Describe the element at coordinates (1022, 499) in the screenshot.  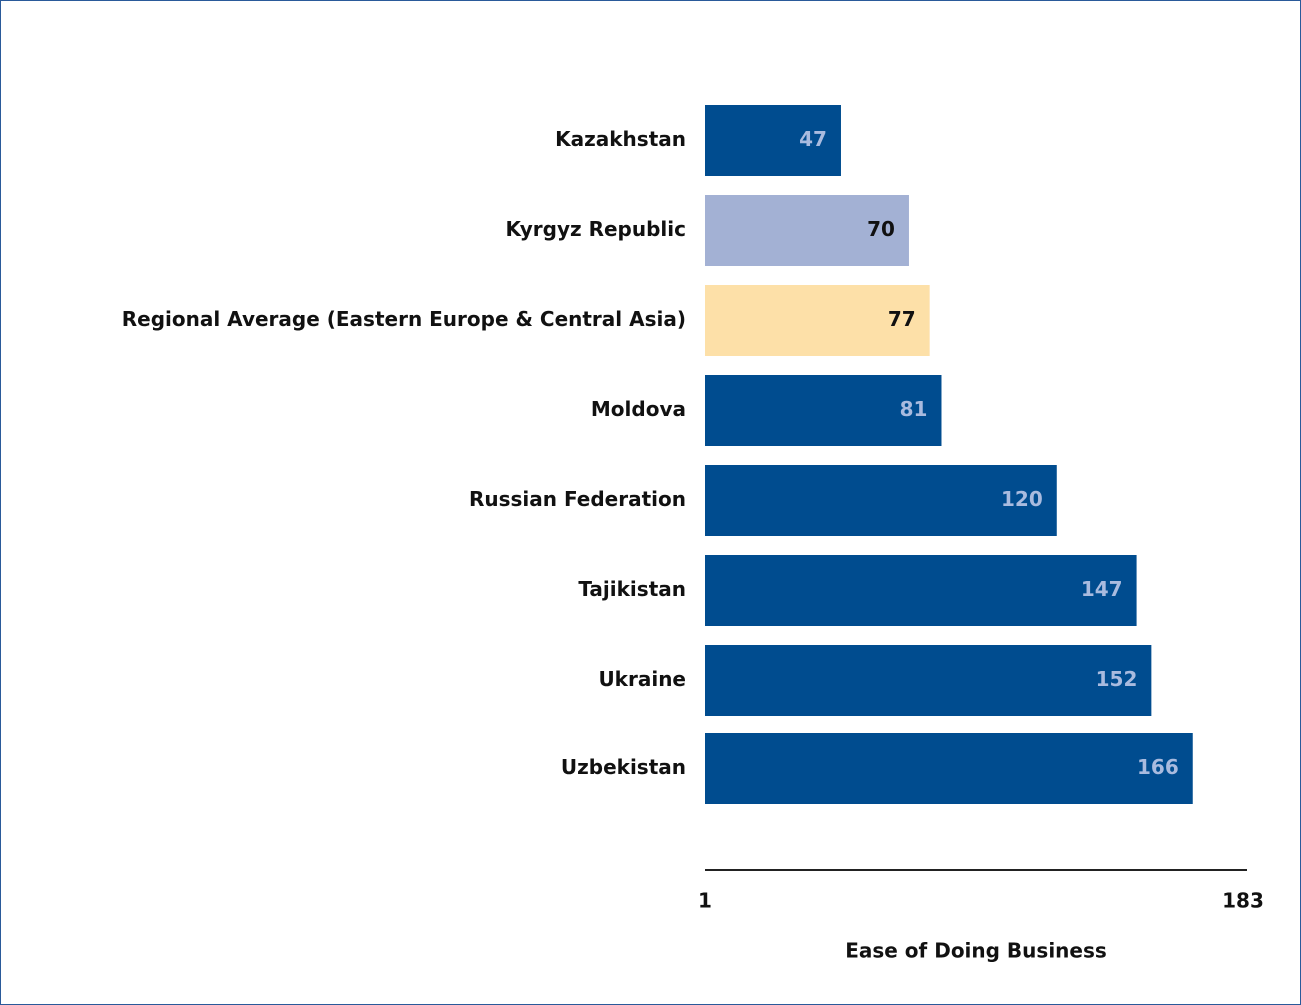
I see `value-label: 120` at that location.